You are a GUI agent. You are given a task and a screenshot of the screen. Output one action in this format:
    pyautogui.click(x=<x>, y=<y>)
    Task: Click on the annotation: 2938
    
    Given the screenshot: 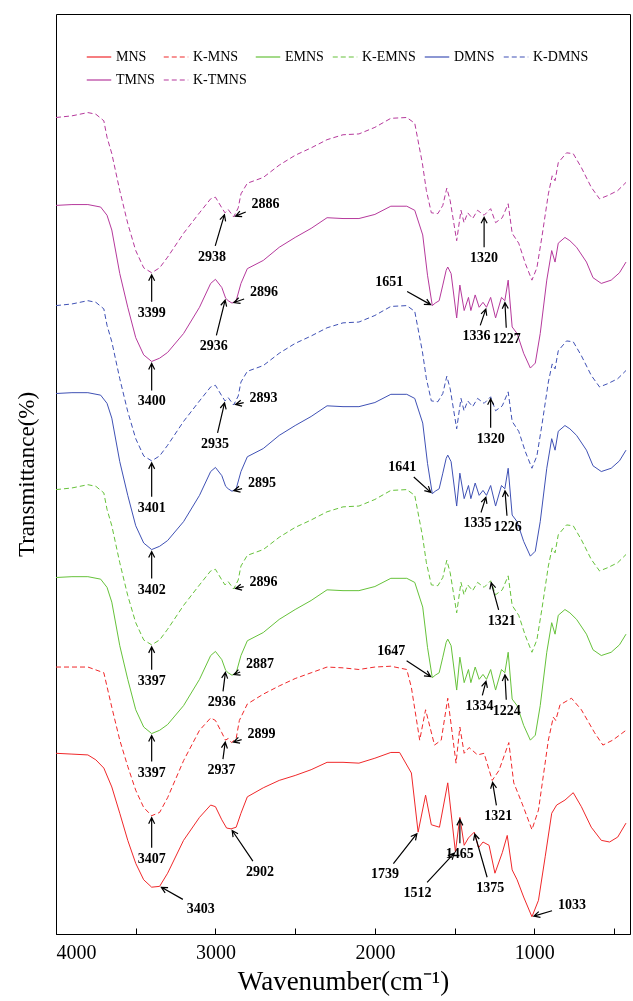 What is the action you would take?
    pyautogui.click(x=212, y=256)
    